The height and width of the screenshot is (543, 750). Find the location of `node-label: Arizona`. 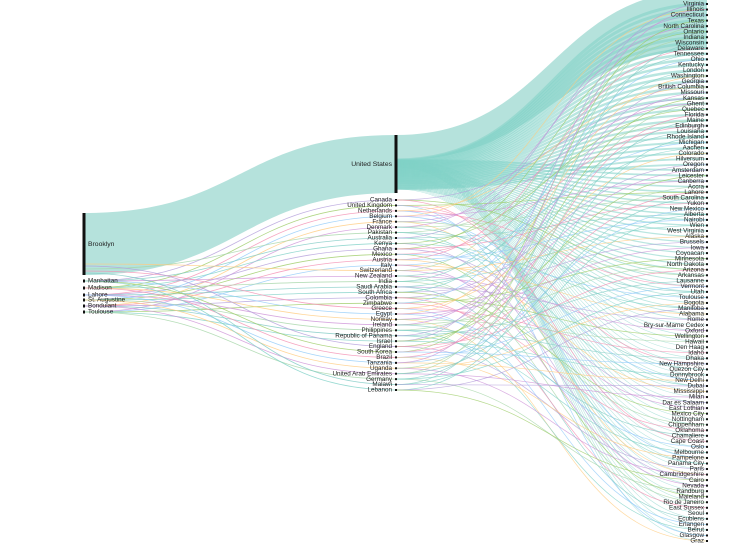

node-label: Arizona is located at coordinates (694, 269).